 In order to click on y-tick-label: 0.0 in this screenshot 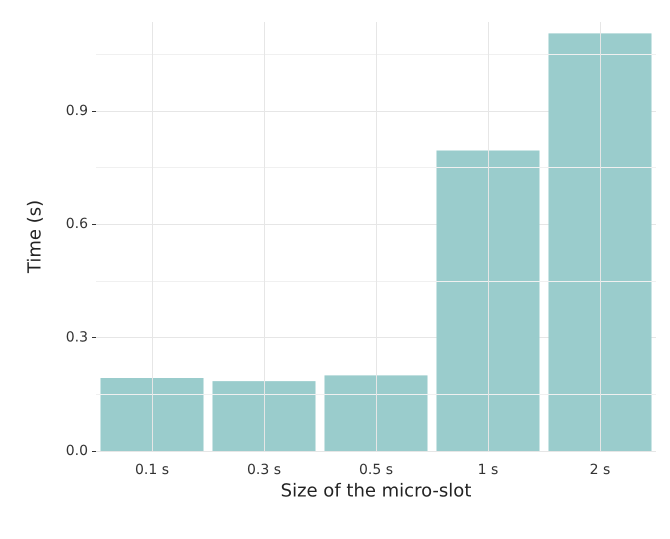, I will do `click(77, 451)`.